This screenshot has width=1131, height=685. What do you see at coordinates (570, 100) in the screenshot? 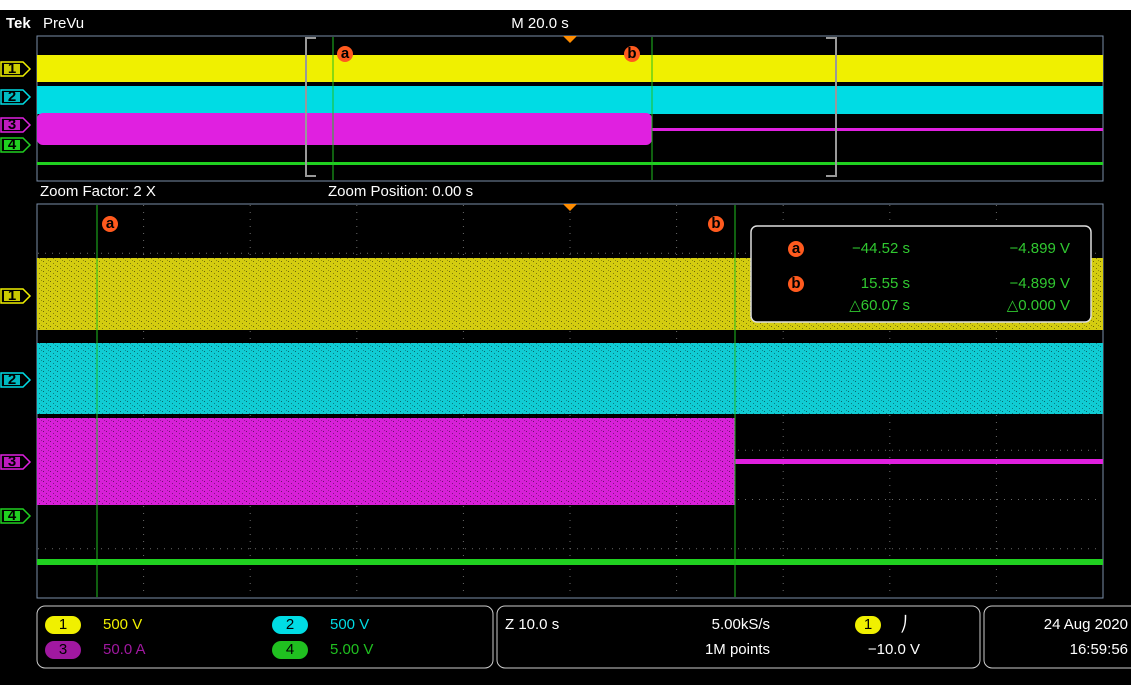
I see `ch2-trace` at bounding box center [570, 100].